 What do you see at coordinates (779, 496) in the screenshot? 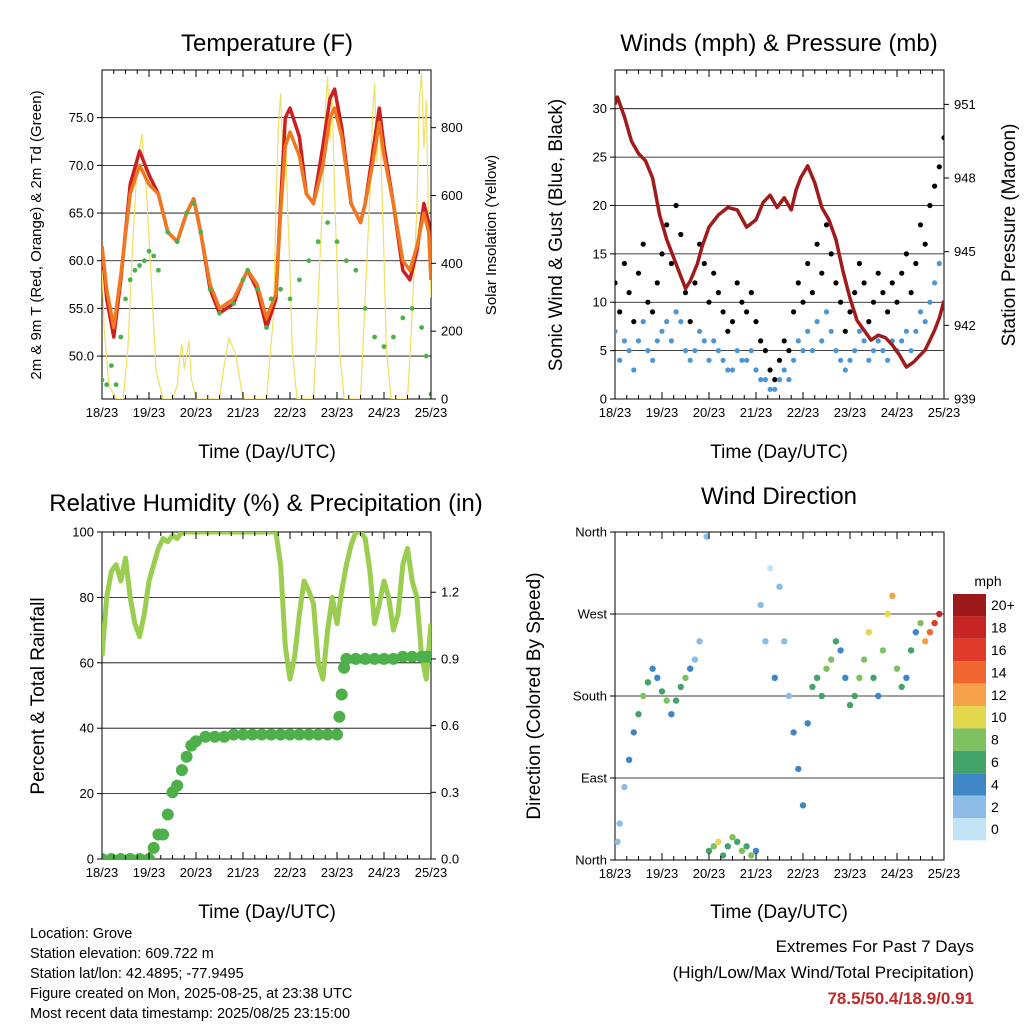
I see `wind-direction-title: Wind Direction` at bounding box center [779, 496].